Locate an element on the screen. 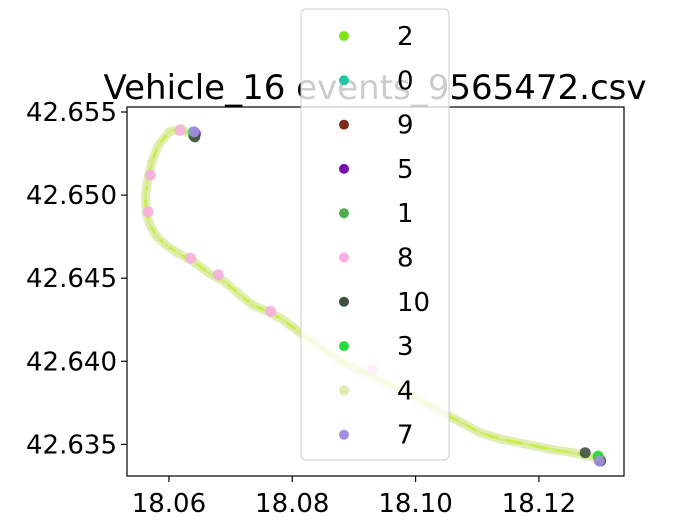 The image size is (677, 525). y-tick-label-3: 42.650 is located at coordinates (71, 196).